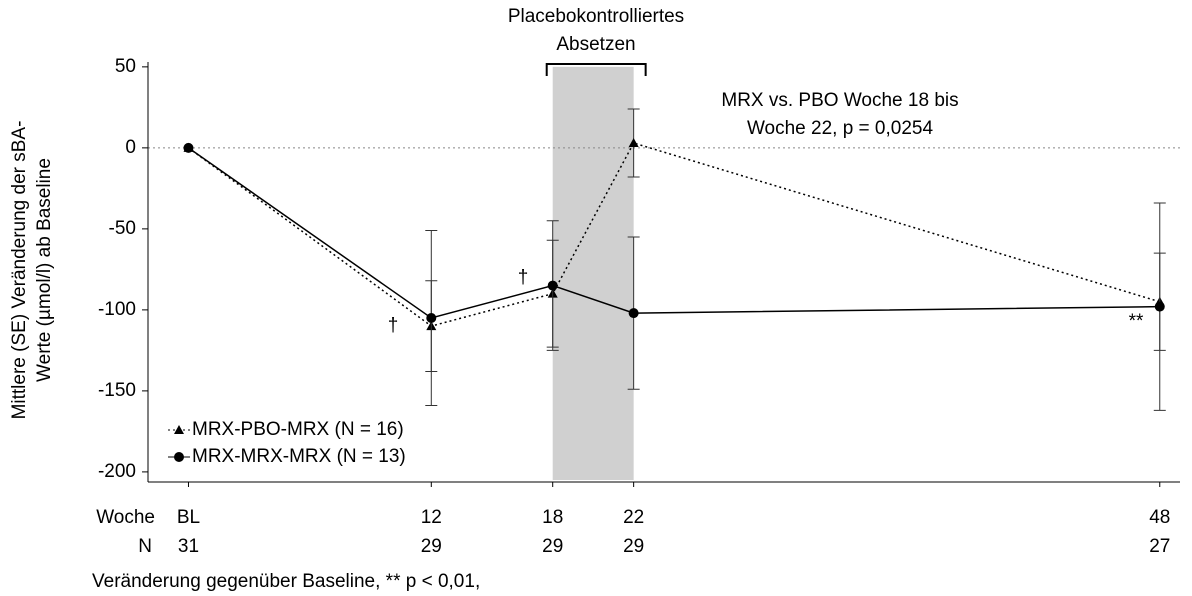 The height and width of the screenshot is (596, 1192). I want to click on y-axis-label: Mittlere (SE) Veränderung der sBA-, so click(19, 270).